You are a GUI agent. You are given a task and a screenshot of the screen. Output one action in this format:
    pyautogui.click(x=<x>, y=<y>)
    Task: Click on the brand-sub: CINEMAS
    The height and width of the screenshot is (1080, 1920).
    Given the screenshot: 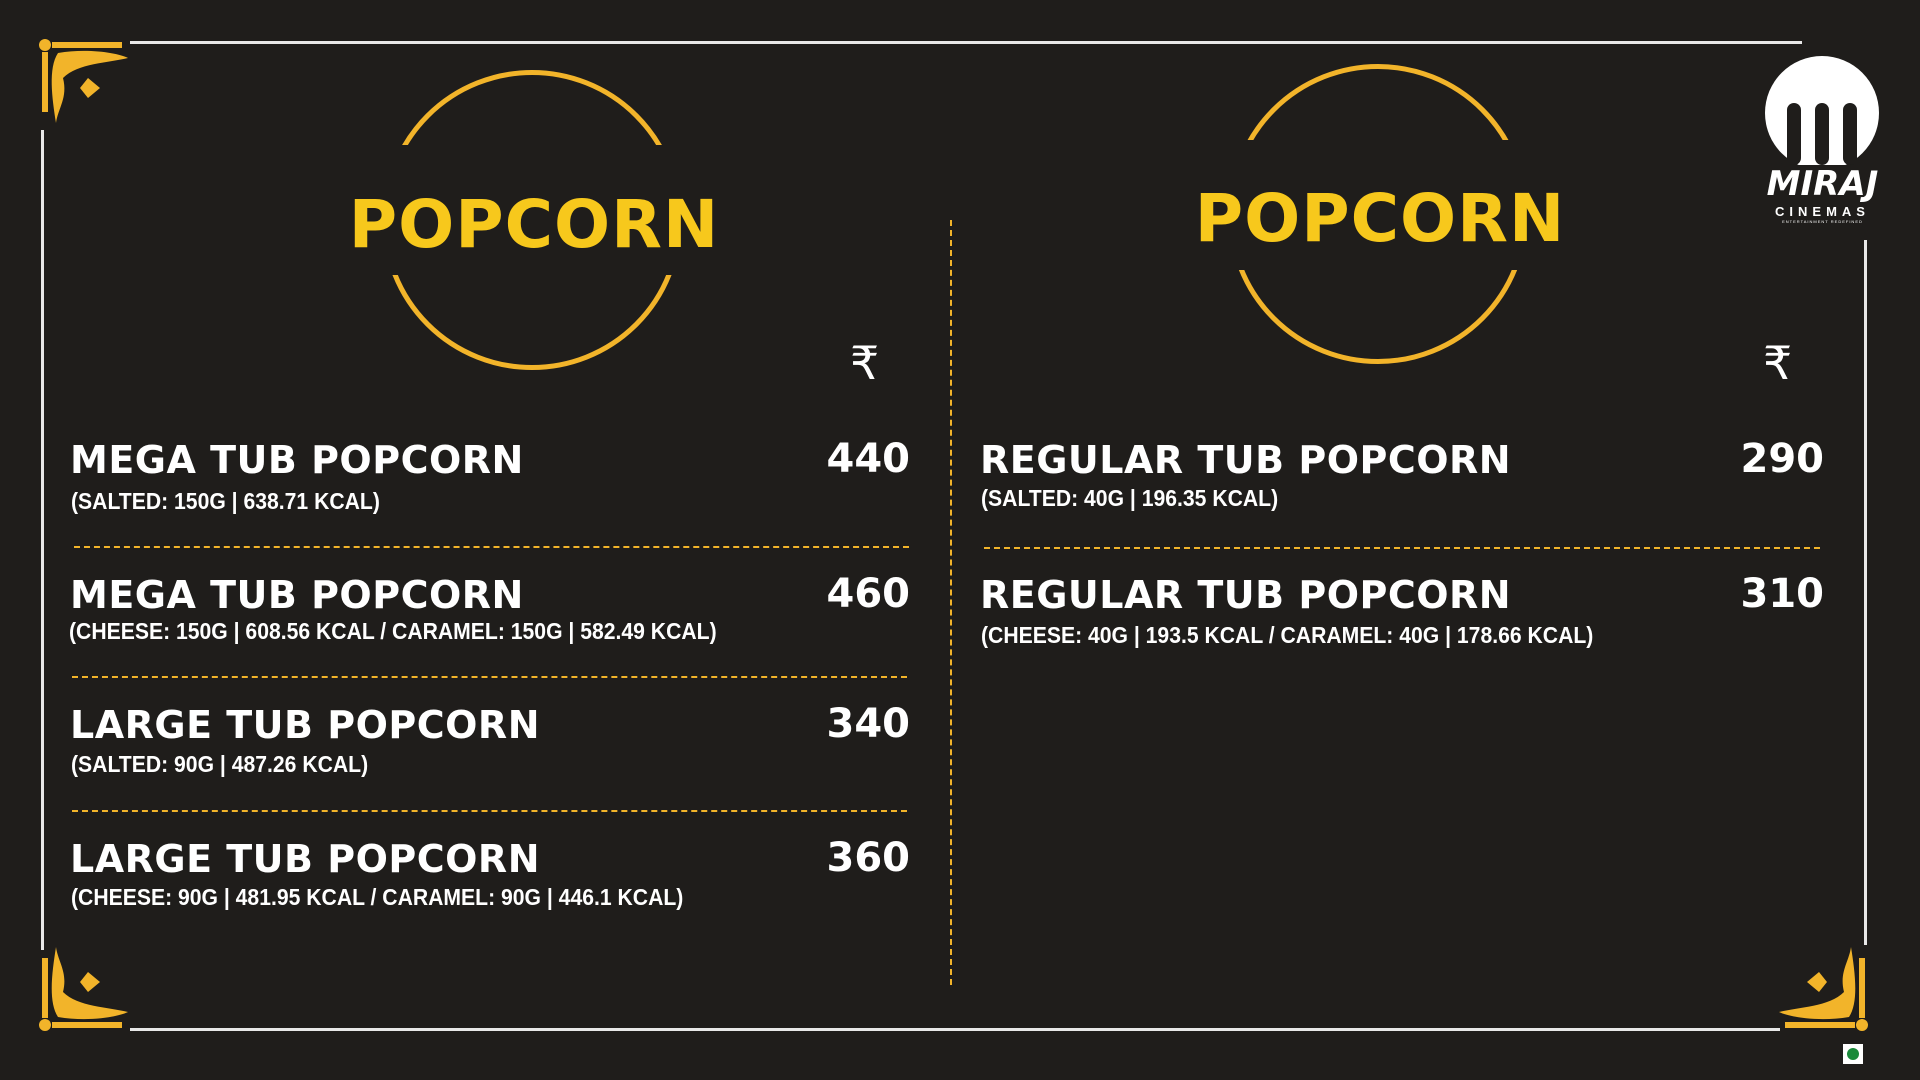 What is the action you would take?
    pyautogui.click(x=1822, y=211)
    